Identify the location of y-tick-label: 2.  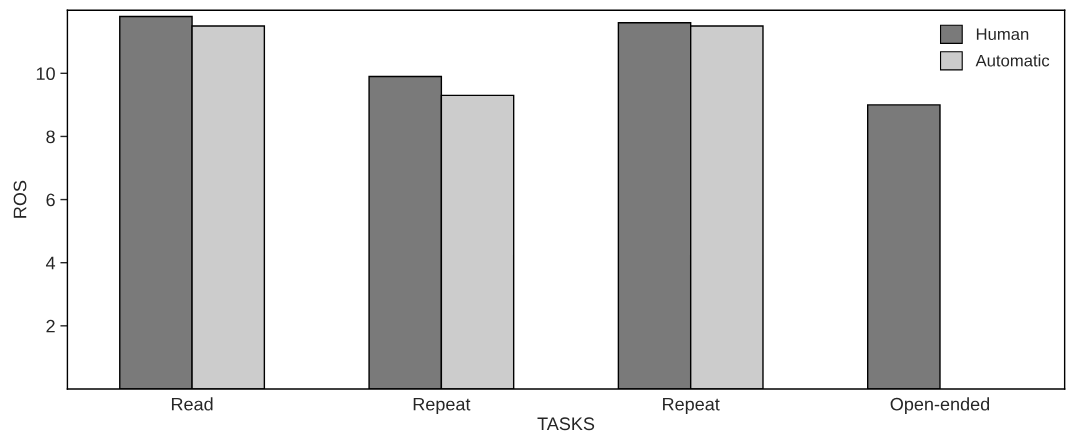
(50, 326).